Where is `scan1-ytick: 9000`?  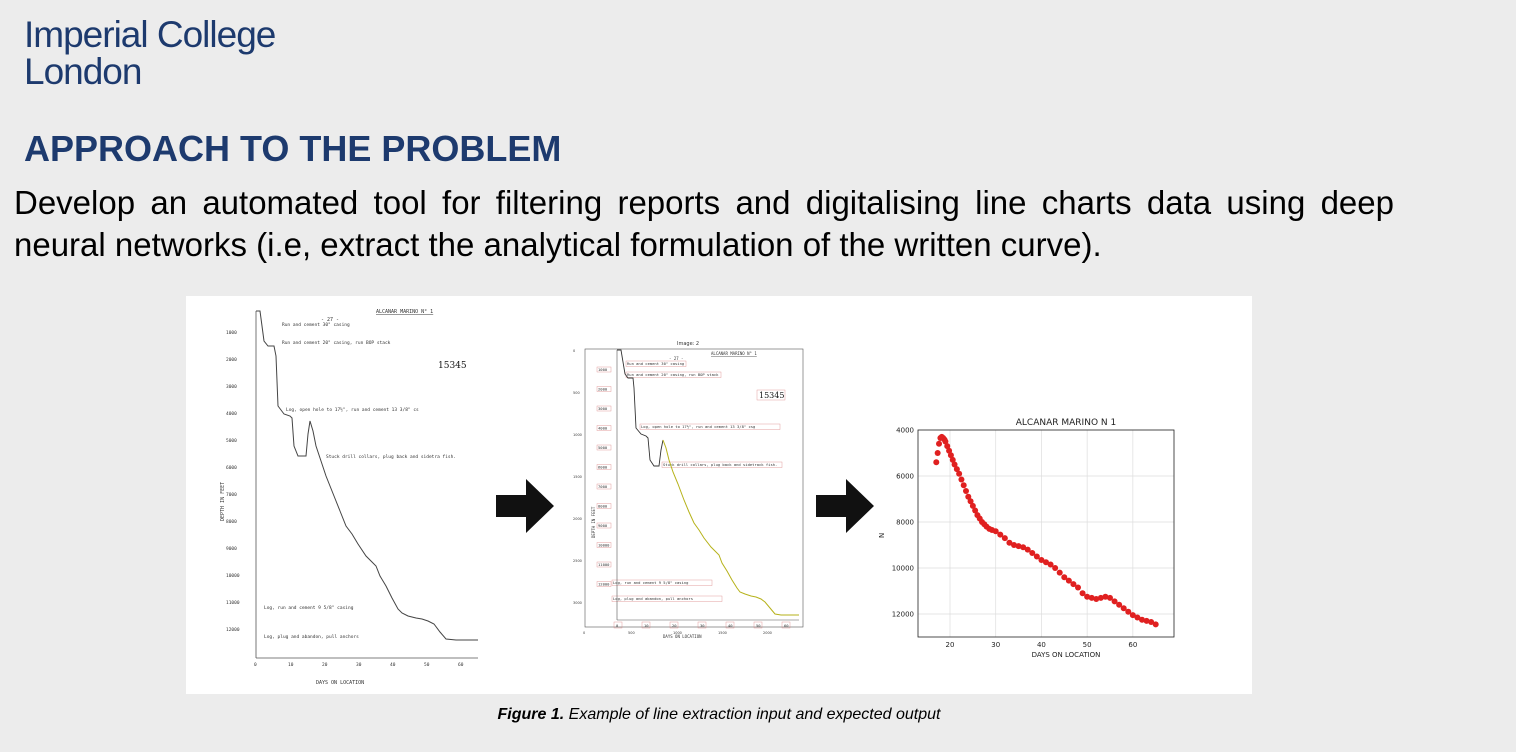 scan1-ytick: 9000 is located at coordinates (231, 549).